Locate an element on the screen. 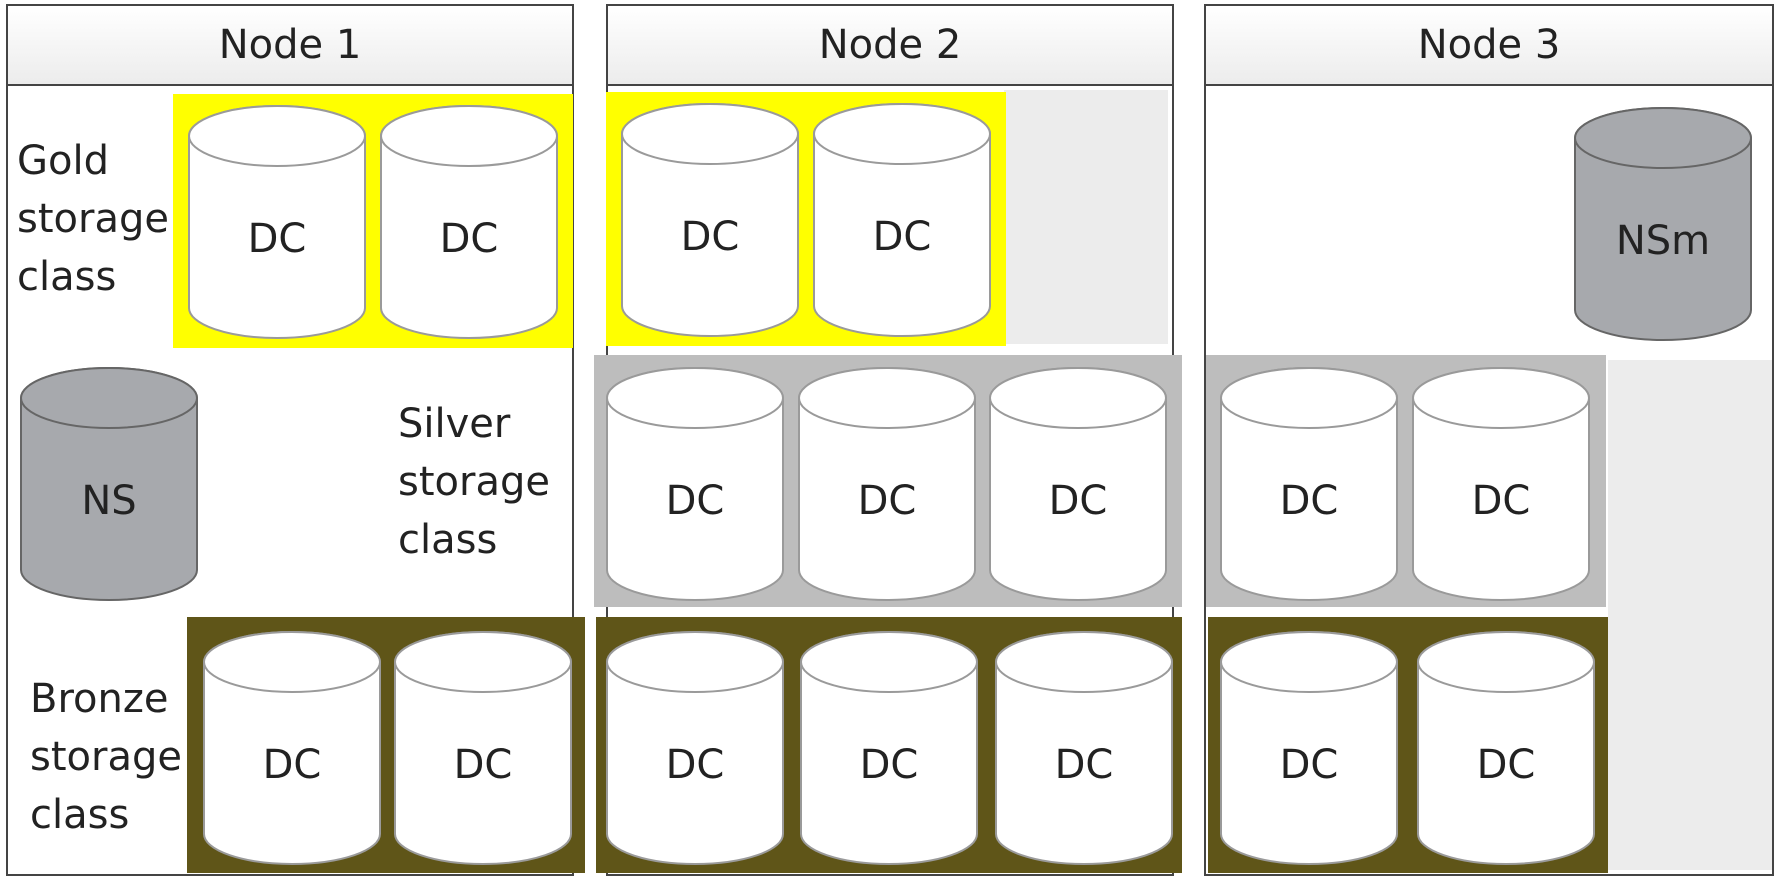 The height and width of the screenshot is (880, 1781). node-2-bronze-dc-2: DC is located at coordinates (889, 748).